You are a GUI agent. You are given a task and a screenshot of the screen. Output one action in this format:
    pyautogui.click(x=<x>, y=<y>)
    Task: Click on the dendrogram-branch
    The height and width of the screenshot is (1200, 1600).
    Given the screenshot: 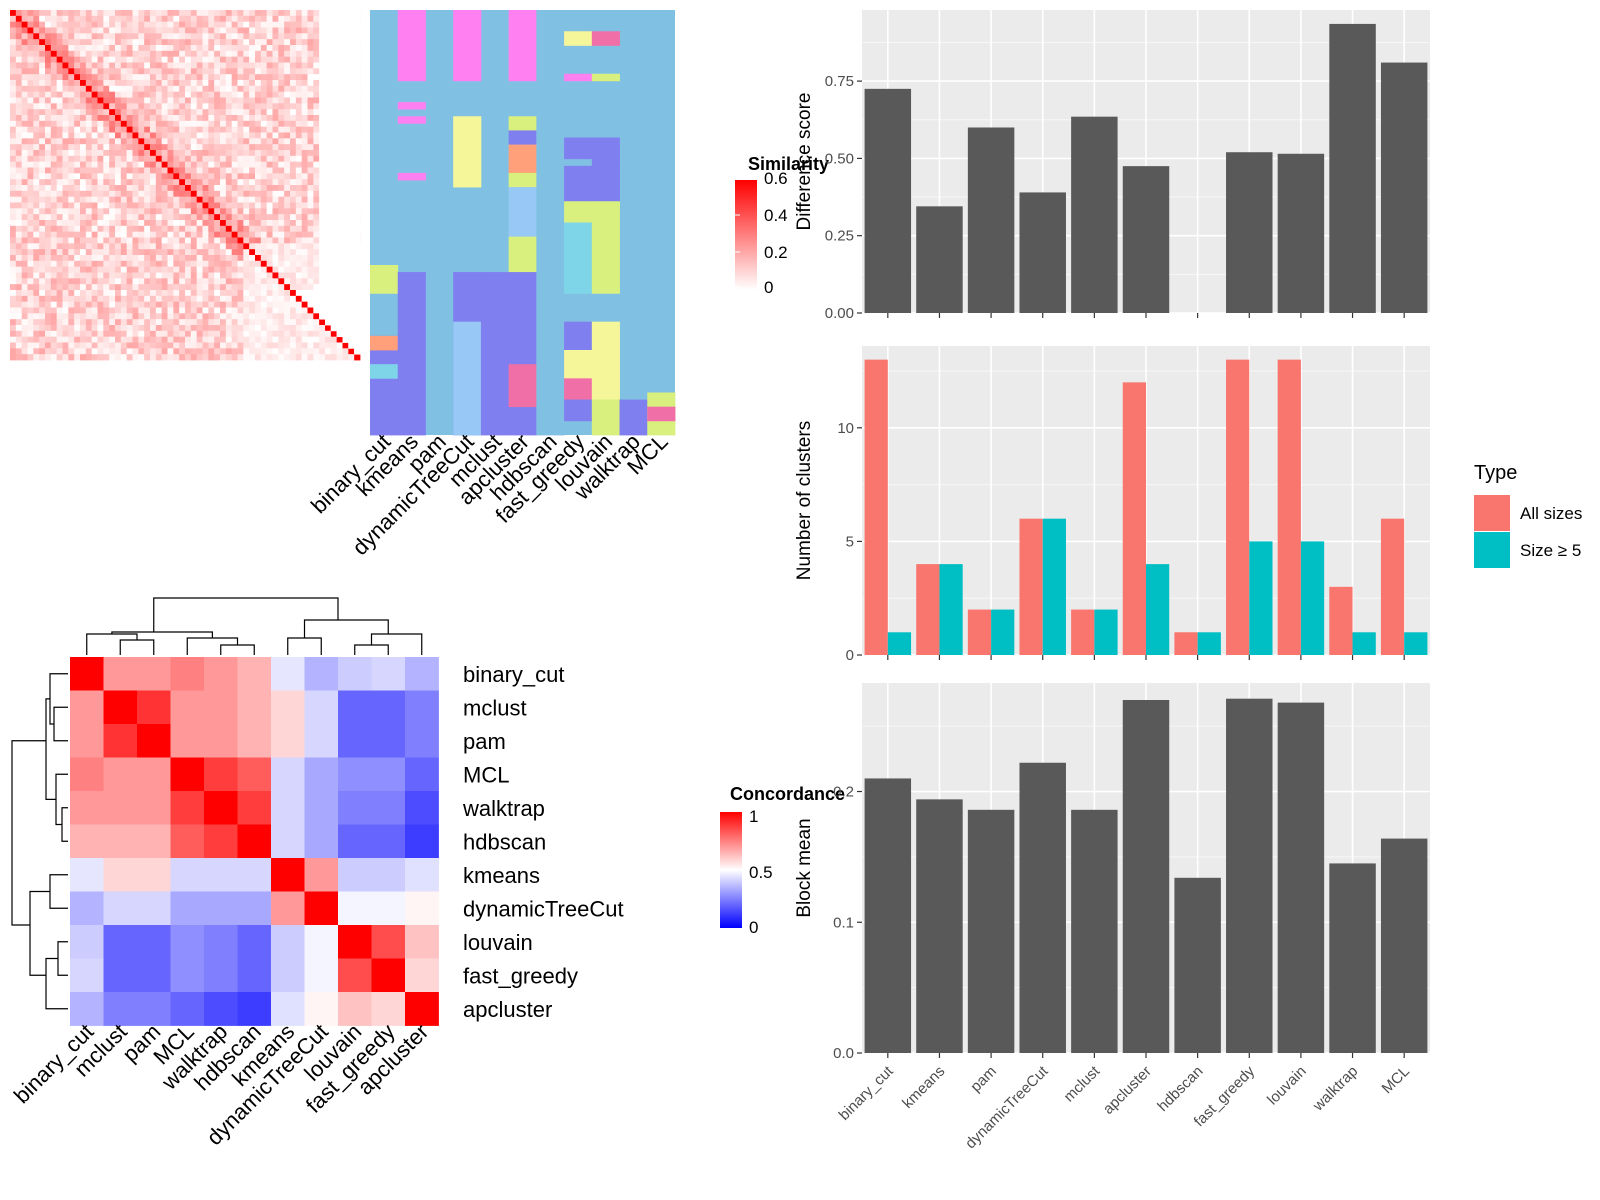 What is the action you would take?
    pyautogui.click(x=371, y=649)
    